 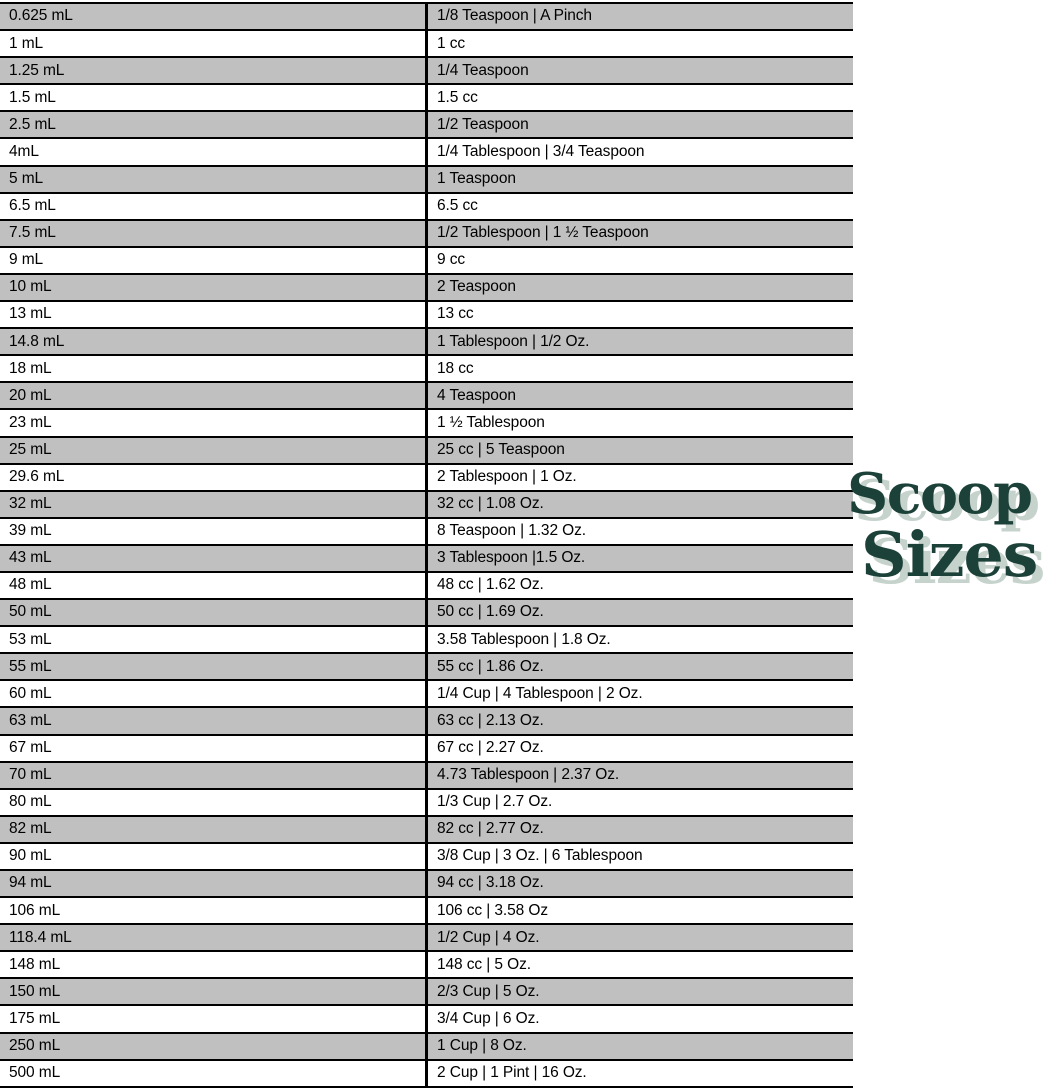 I want to click on table-row: 67 mL 67 cc | 2.27 Oz., so click(x=426, y=748).